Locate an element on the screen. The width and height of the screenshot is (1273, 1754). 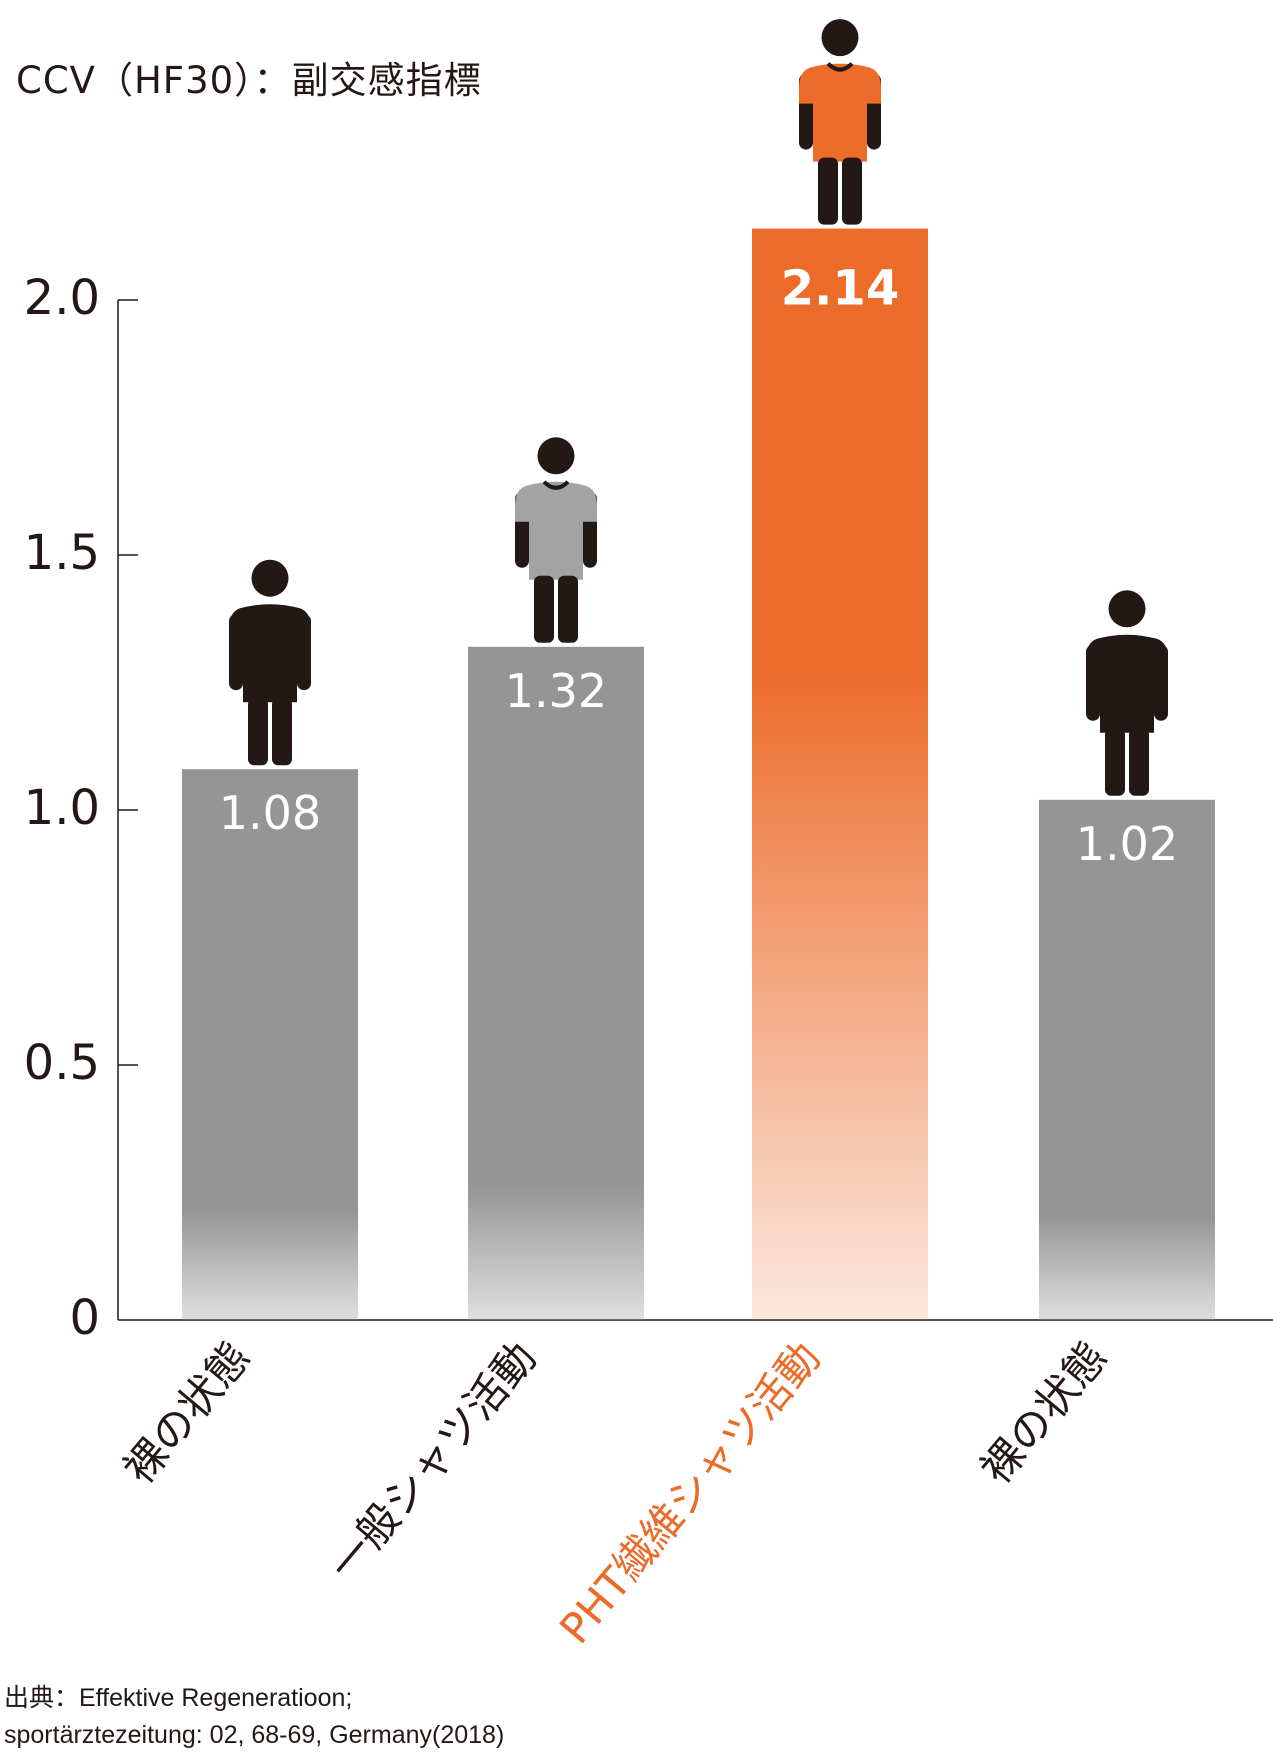
bar-value-label: 1.02 is located at coordinates (1127, 844).